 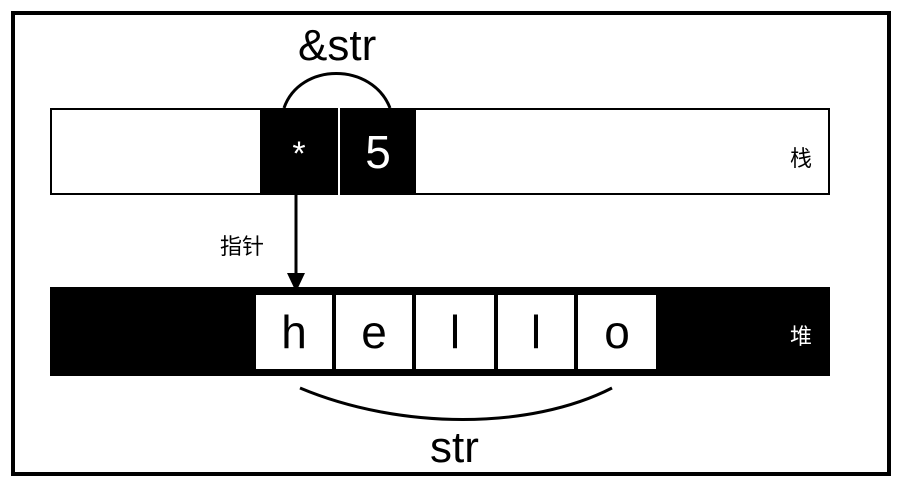 What do you see at coordinates (801, 159) in the screenshot?
I see `stack-label: 栈` at bounding box center [801, 159].